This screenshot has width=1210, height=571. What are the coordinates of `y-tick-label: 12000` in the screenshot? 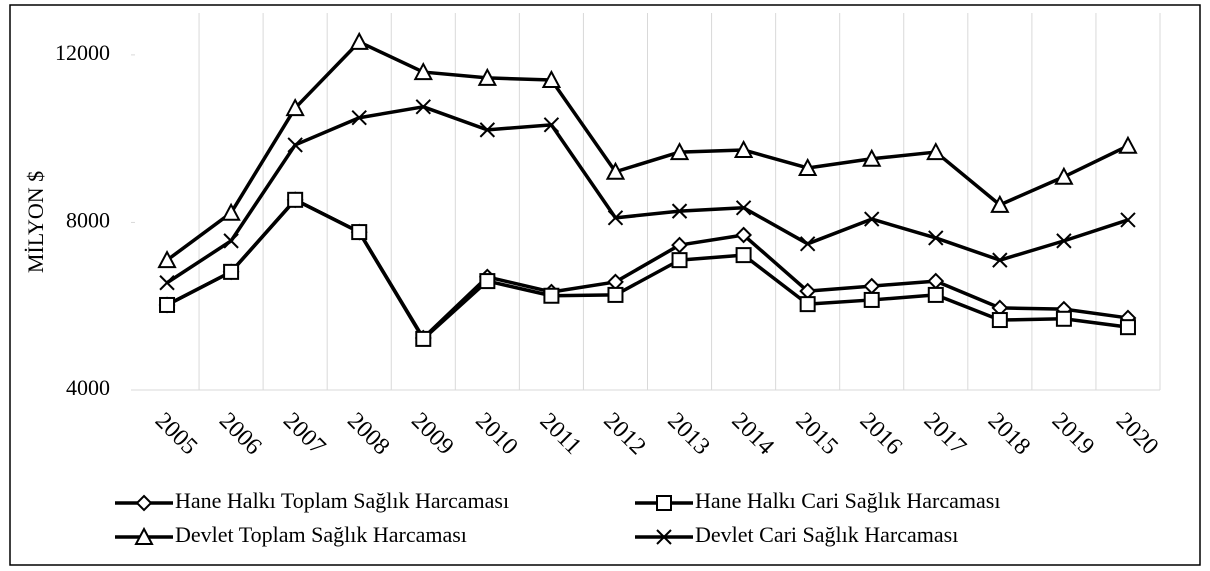 It's located at (82, 52).